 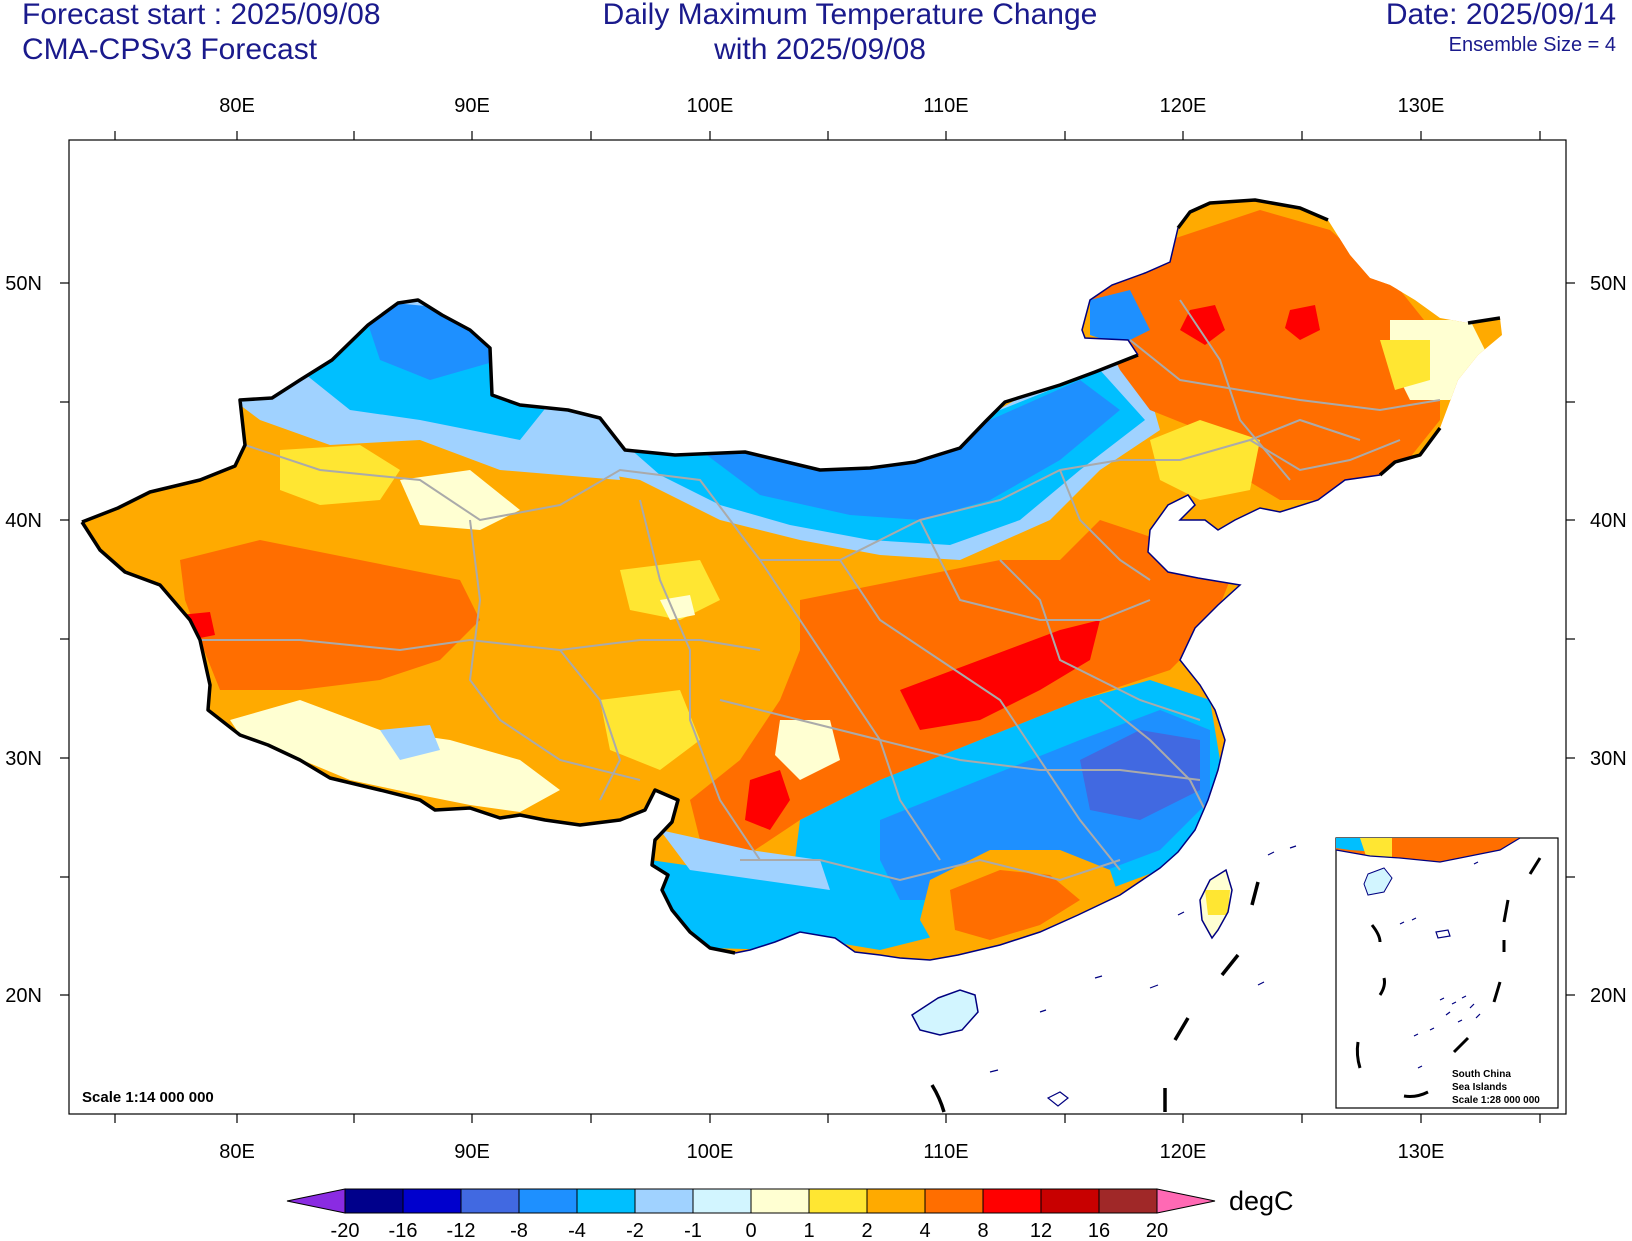 I want to click on maritime-boundary-dashes, so click(x=1095, y=997).